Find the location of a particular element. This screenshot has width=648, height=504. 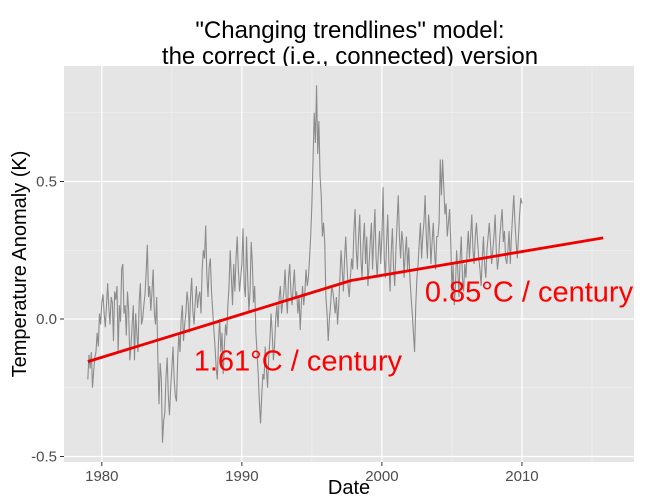

x-axis: 1980 1990 2000 2010 is located at coordinates (312, 473).